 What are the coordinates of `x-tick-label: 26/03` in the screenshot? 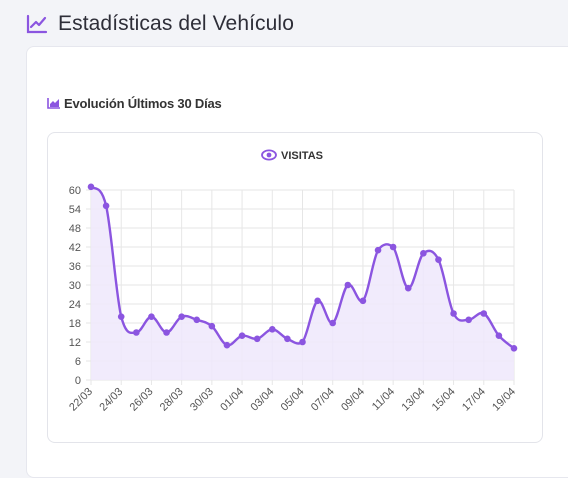 It's located at (142, 400).